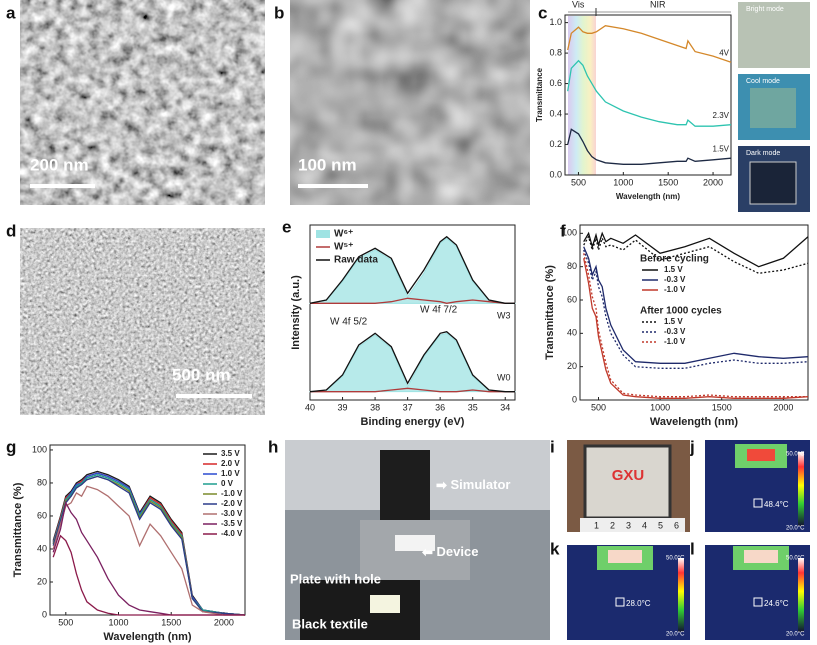 Image resolution: width=817 pixels, height=645 pixels. I want to click on spot-temp: 24.6°C, so click(776, 603).